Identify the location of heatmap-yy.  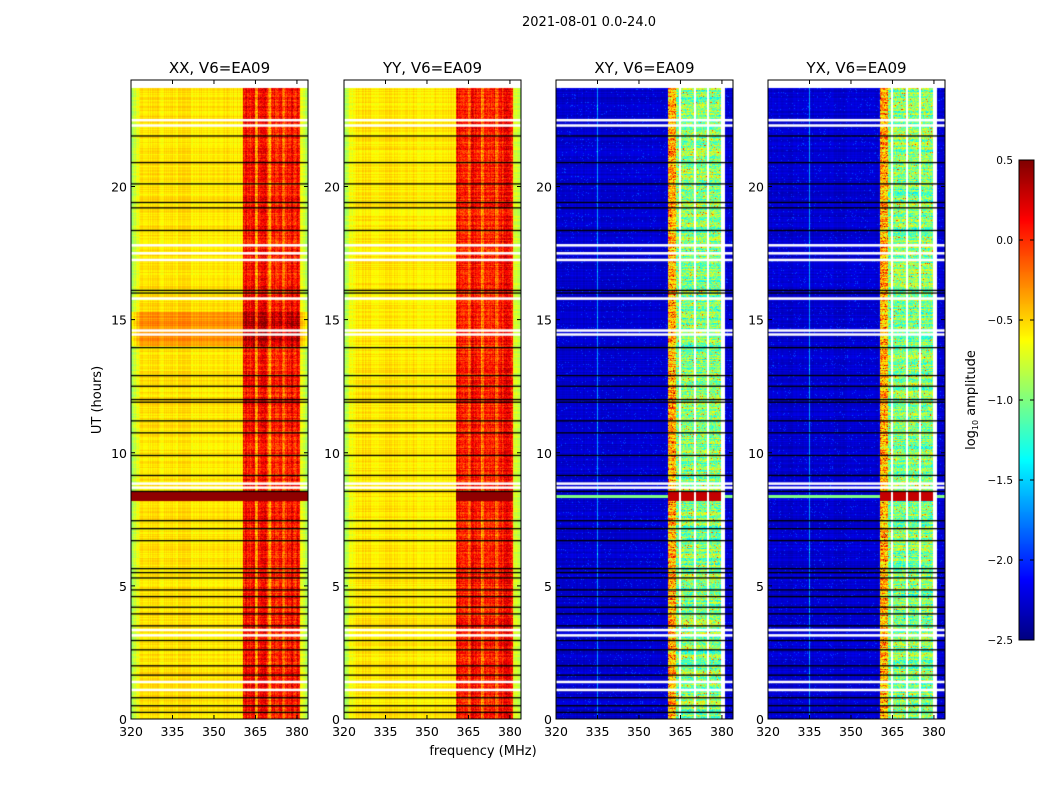
(432, 399).